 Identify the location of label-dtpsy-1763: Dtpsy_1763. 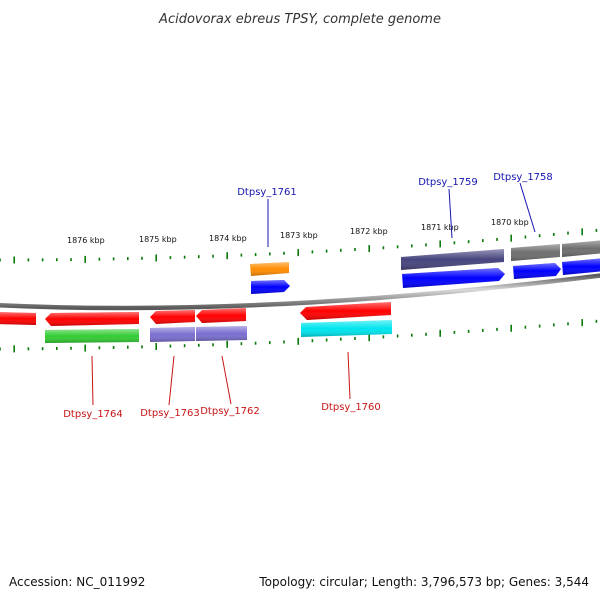
(170, 413).